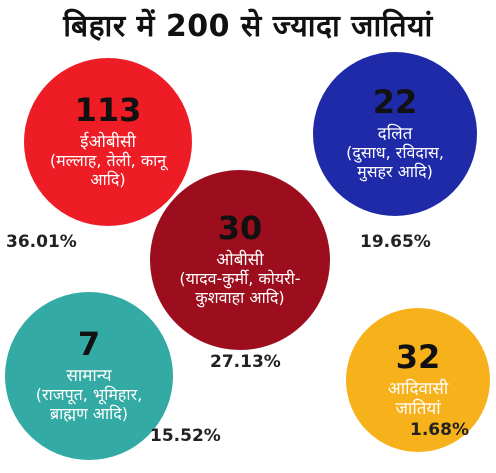  Describe the element at coordinates (418, 357) in the screenshot. I see `st-count: 32` at that location.